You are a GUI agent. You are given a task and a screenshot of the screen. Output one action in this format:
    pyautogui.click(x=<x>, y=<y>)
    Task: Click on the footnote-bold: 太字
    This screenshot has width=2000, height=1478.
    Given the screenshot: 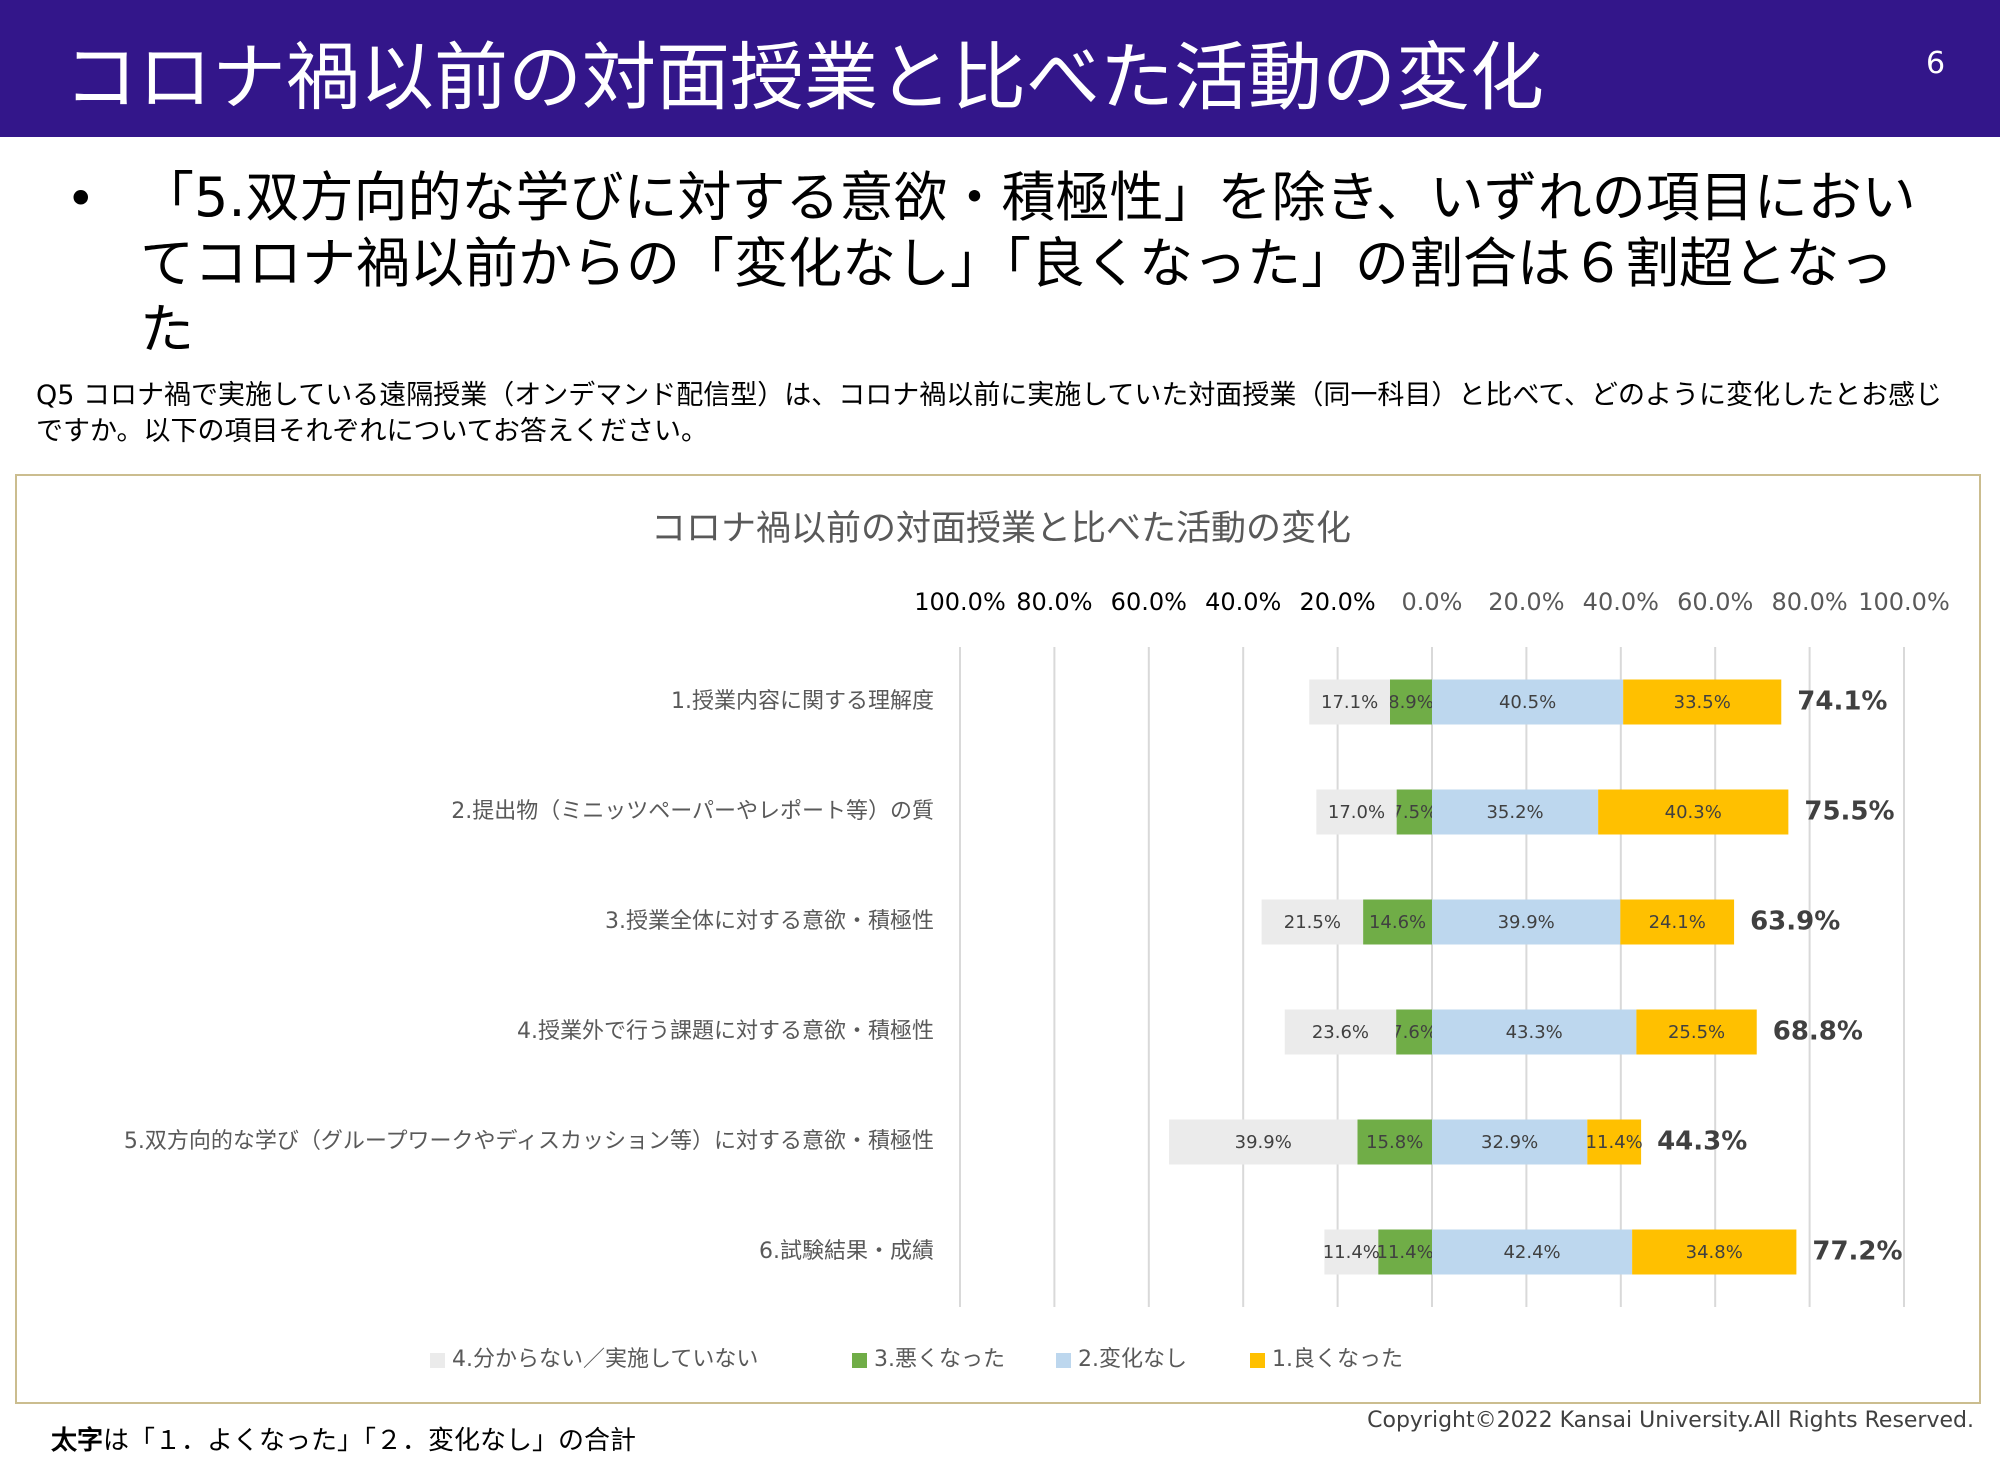 What is the action you would take?
    pyautogui.click(x=77, y=1441)
    